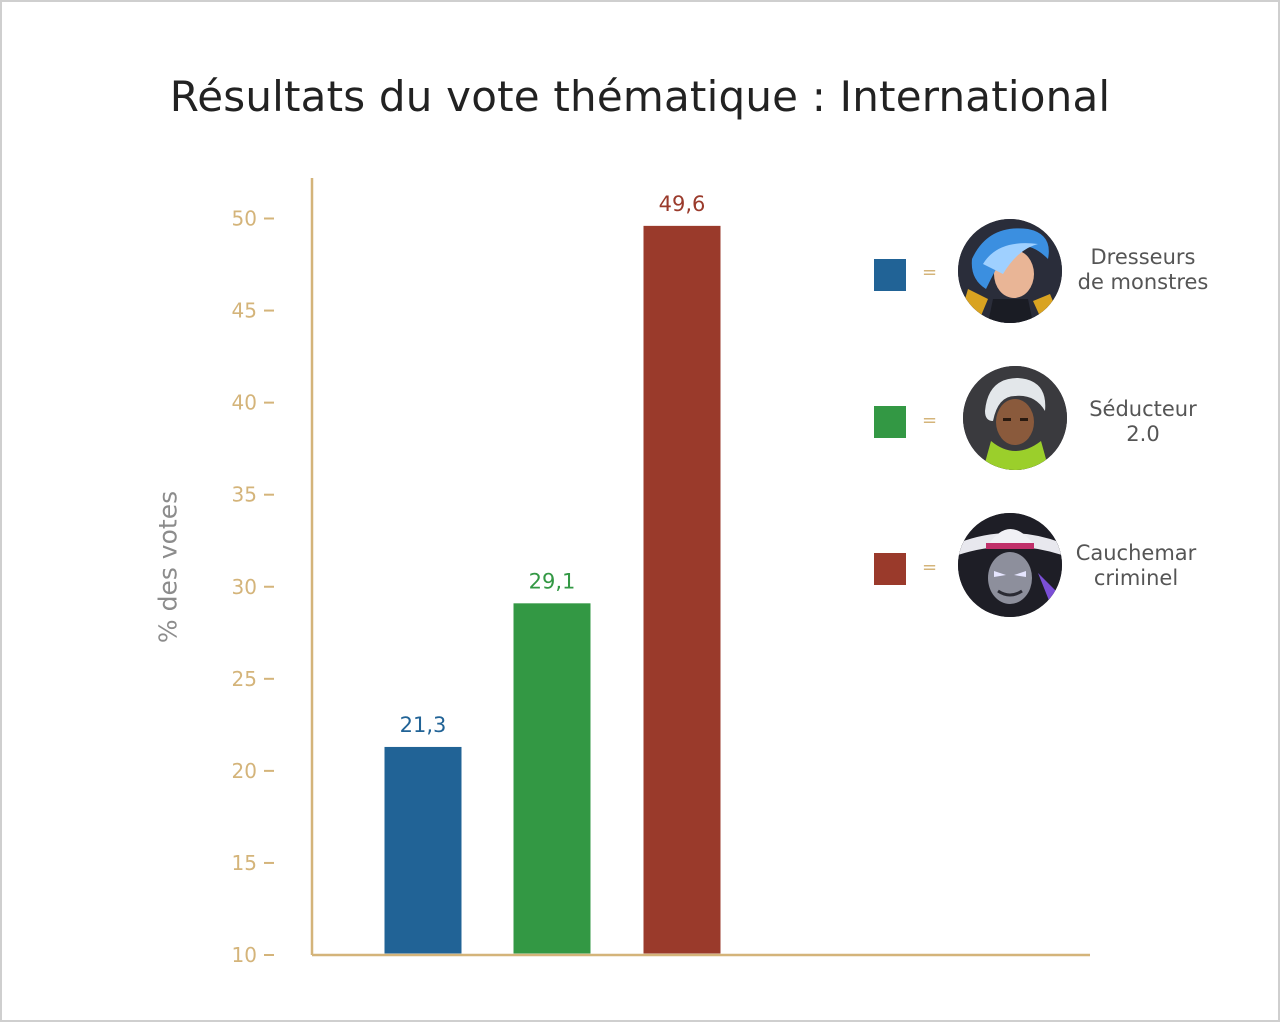  I want to click on y-tick-label: 50, so click(244, 219).